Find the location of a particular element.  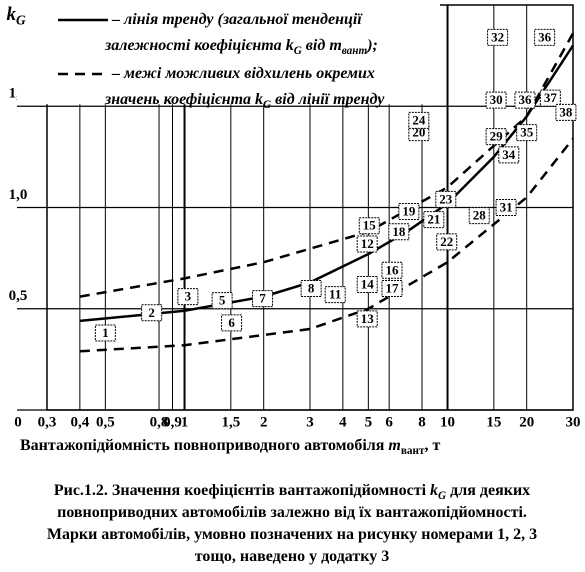

point-label: 19 is located at coordinates (409, 211).